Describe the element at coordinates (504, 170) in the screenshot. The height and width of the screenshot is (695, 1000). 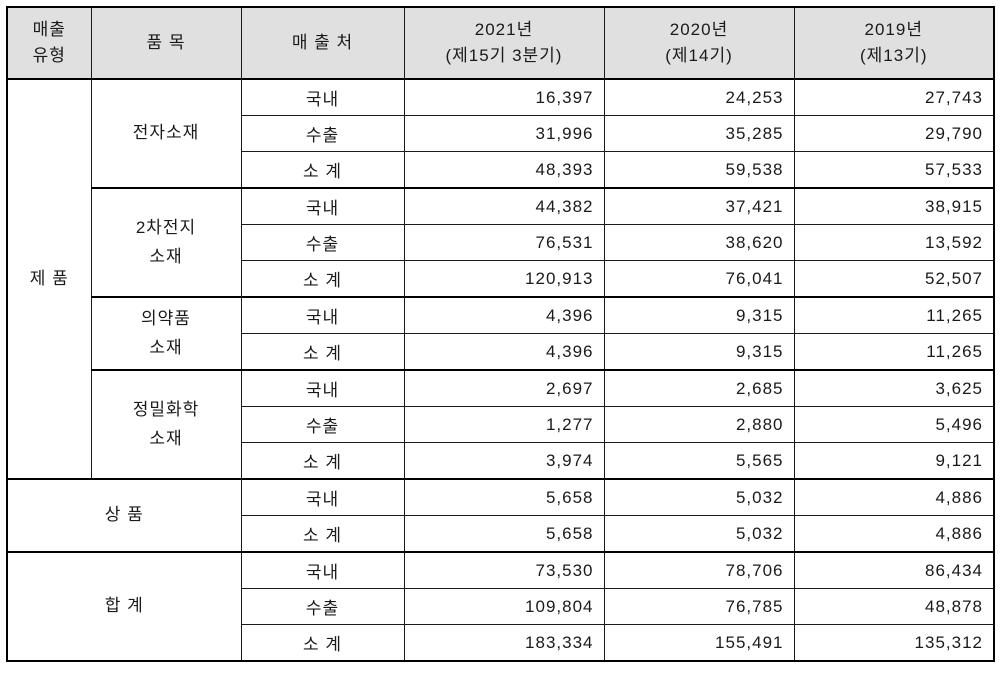
I see `cell-value-2021: 48,393` at that location.